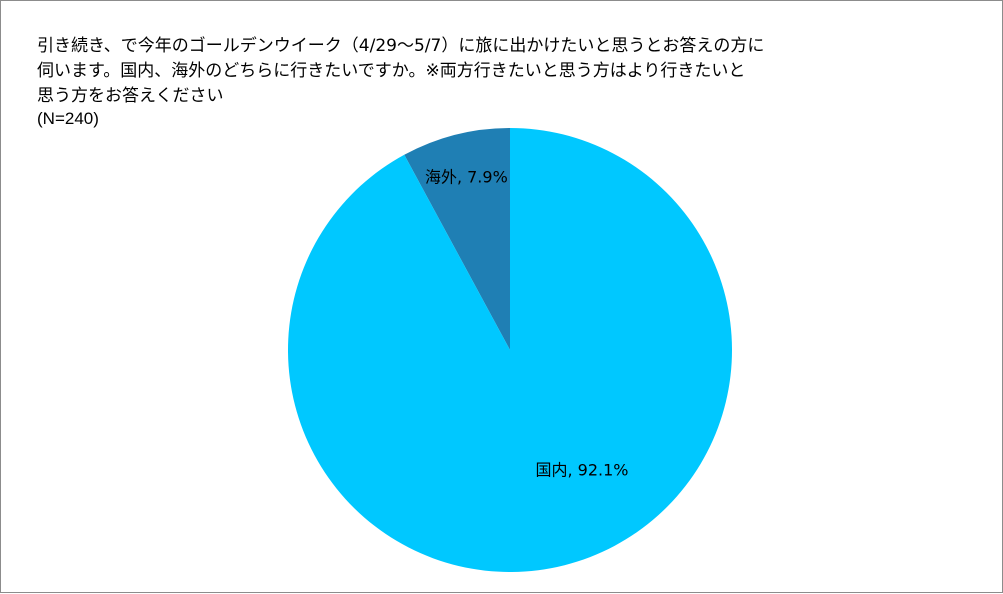 This screenshot has width=1003, height=594. What do you see at coordinates (581, 470) in the screenshot?
I see `data-label-domestic: 国内, 92.1%` at bounding box center [581, 470].